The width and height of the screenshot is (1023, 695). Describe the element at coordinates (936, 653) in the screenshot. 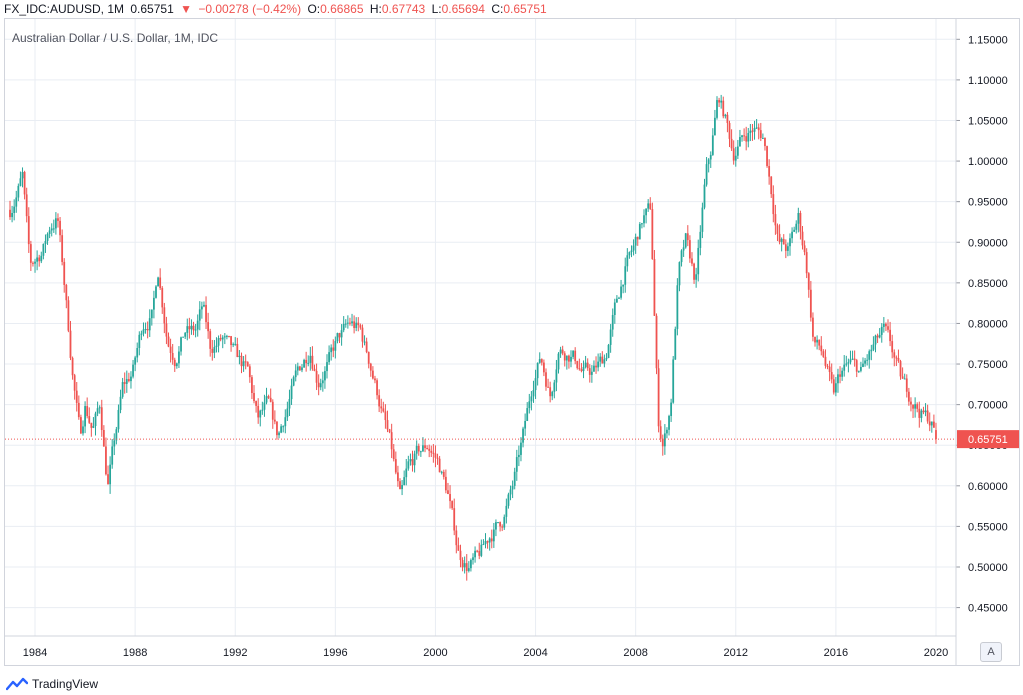

I see `x-tick-label: 2020` at that location.